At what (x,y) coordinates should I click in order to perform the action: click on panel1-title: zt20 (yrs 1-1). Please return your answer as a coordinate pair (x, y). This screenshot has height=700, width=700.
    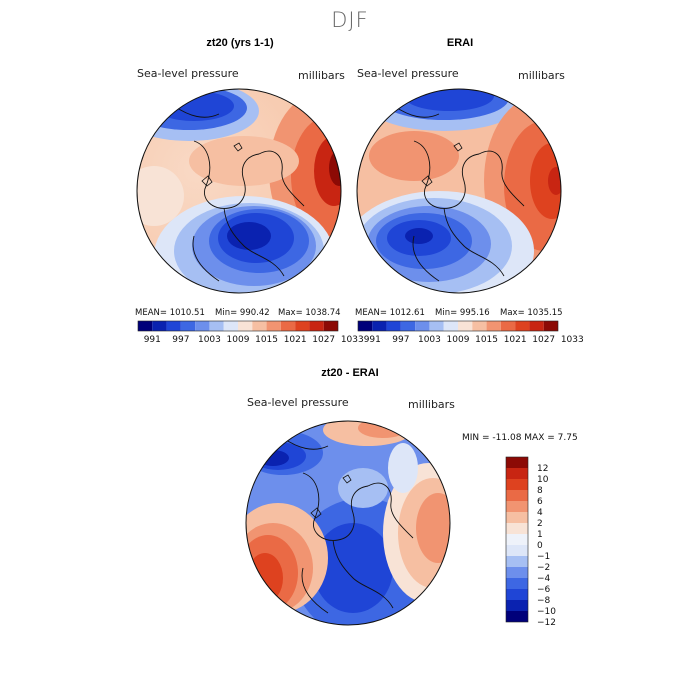
    Looking at the image, I should click on (240, 43).